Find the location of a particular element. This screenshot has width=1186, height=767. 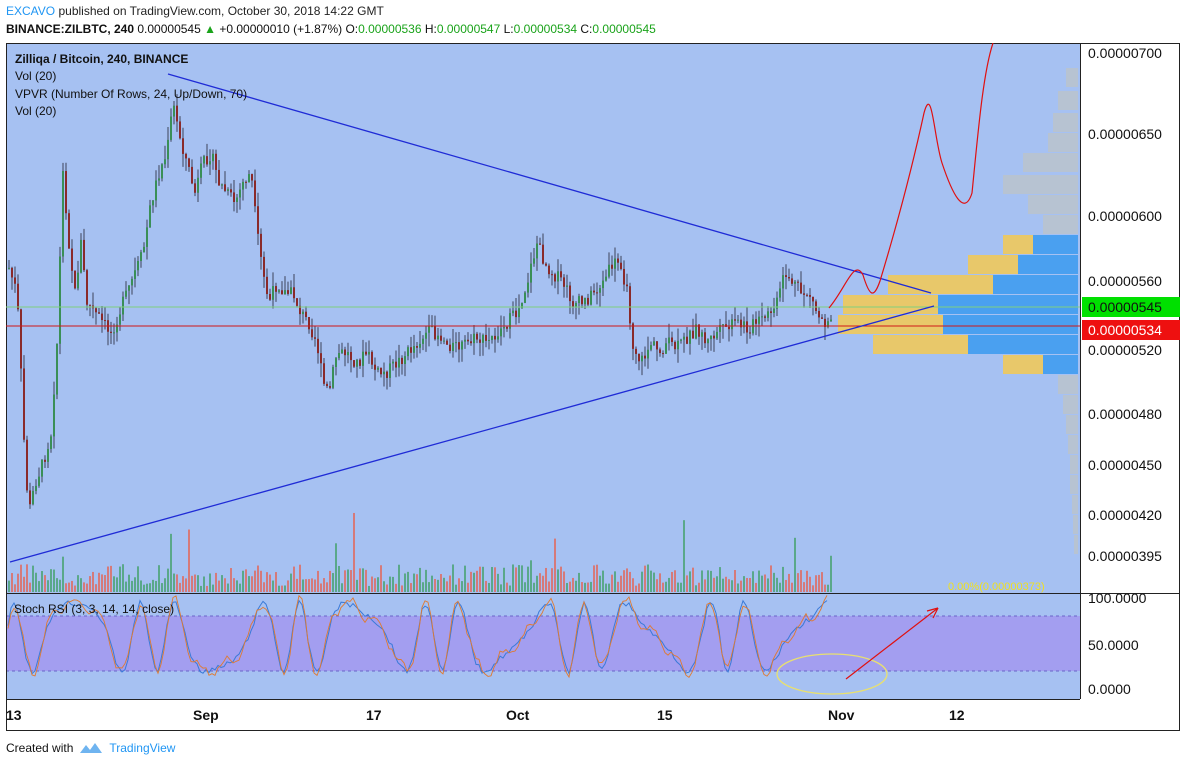

stoch-label-0: 0.0000 is located at coordinates (1109, 689).